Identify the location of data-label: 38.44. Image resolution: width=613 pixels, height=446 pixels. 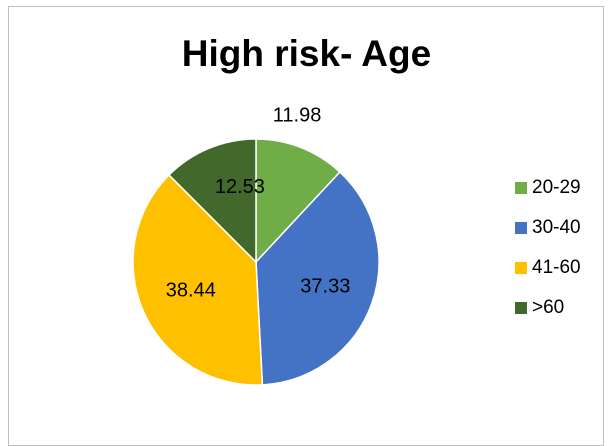
(191, 290).